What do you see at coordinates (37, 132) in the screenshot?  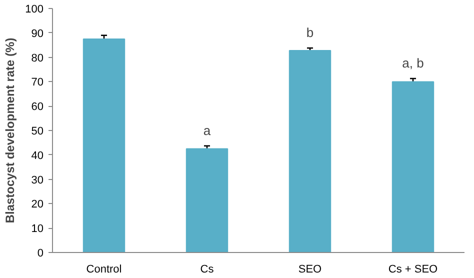 I see `y-tick-label: 50` at bounding box center [37, 132].